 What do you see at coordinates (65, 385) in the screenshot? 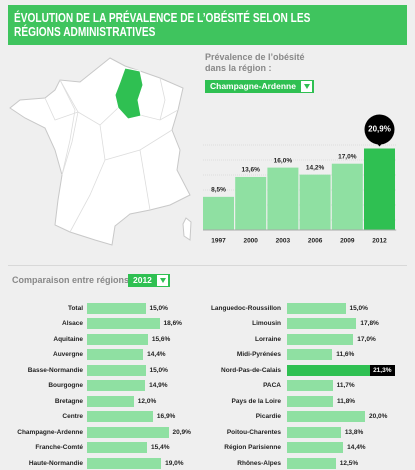
I see `category-label: Bourgogne` at bounding box center [65, 385].